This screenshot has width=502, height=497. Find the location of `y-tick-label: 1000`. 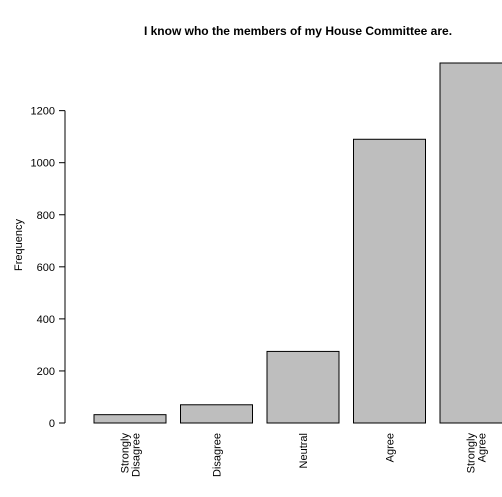

y-tick-label: 1000 is located at coordinates (43, 164).